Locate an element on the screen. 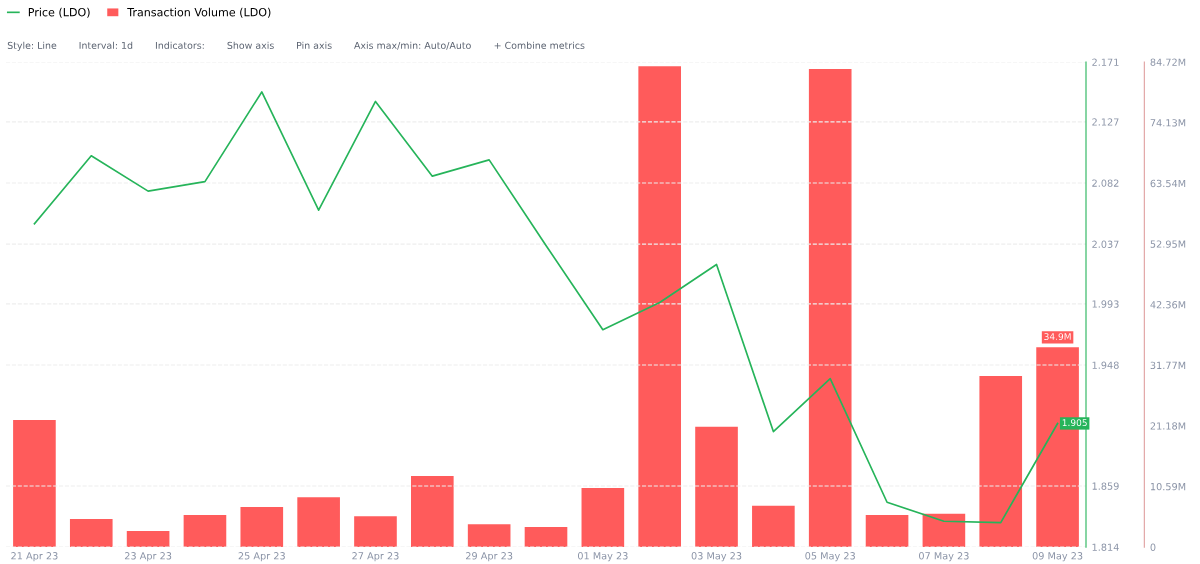 The image size is (1200, 564). y2-tick-label: 10.59M is located at coordinates (1168, 486).